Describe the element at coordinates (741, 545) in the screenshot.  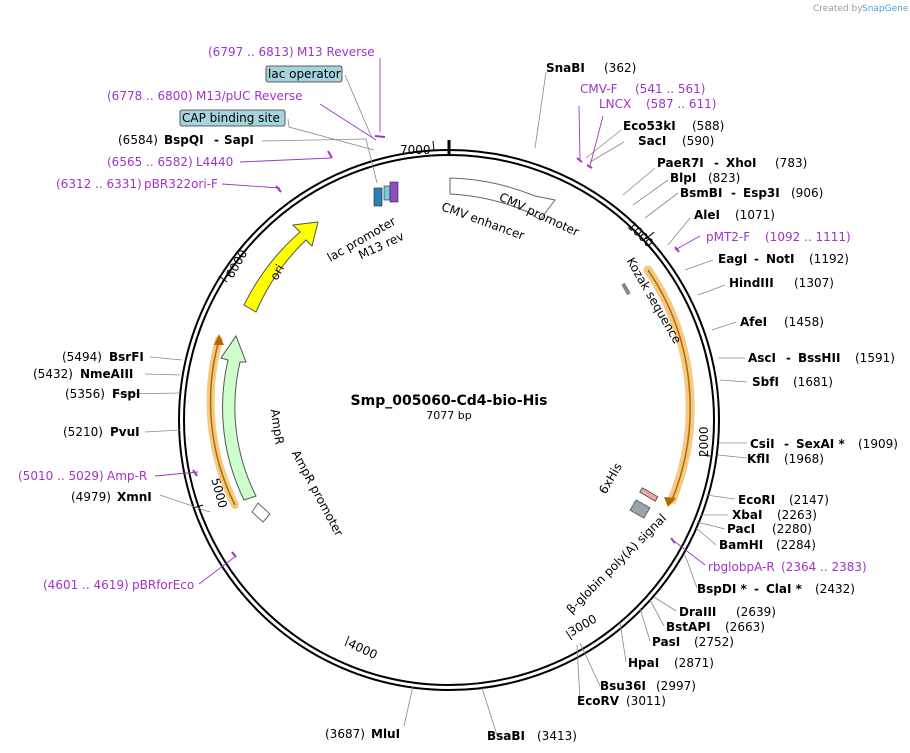
I see `site-bamhi: BamHI` at that location.